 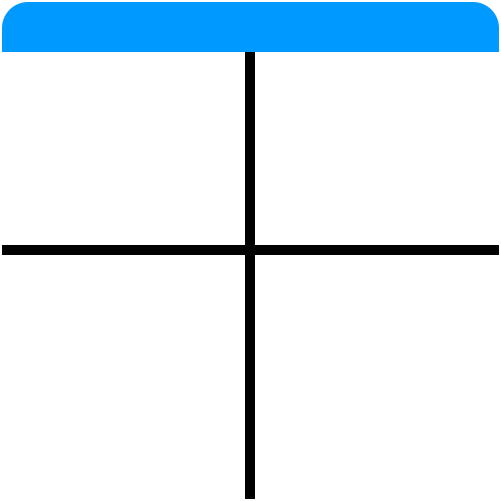 What do you see at coordinates (250, 275) in the screenshot?
I see `vertical-divider` at bounding box center [250, 275].